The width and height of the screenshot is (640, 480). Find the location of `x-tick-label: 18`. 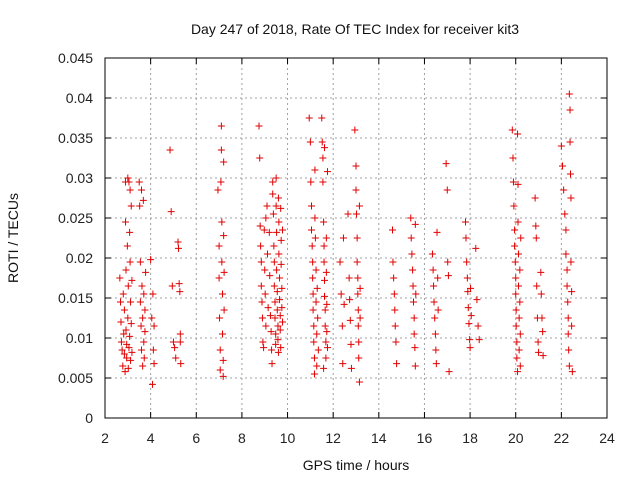

x-tick-label: 18 is located at coordinates (470, 438).